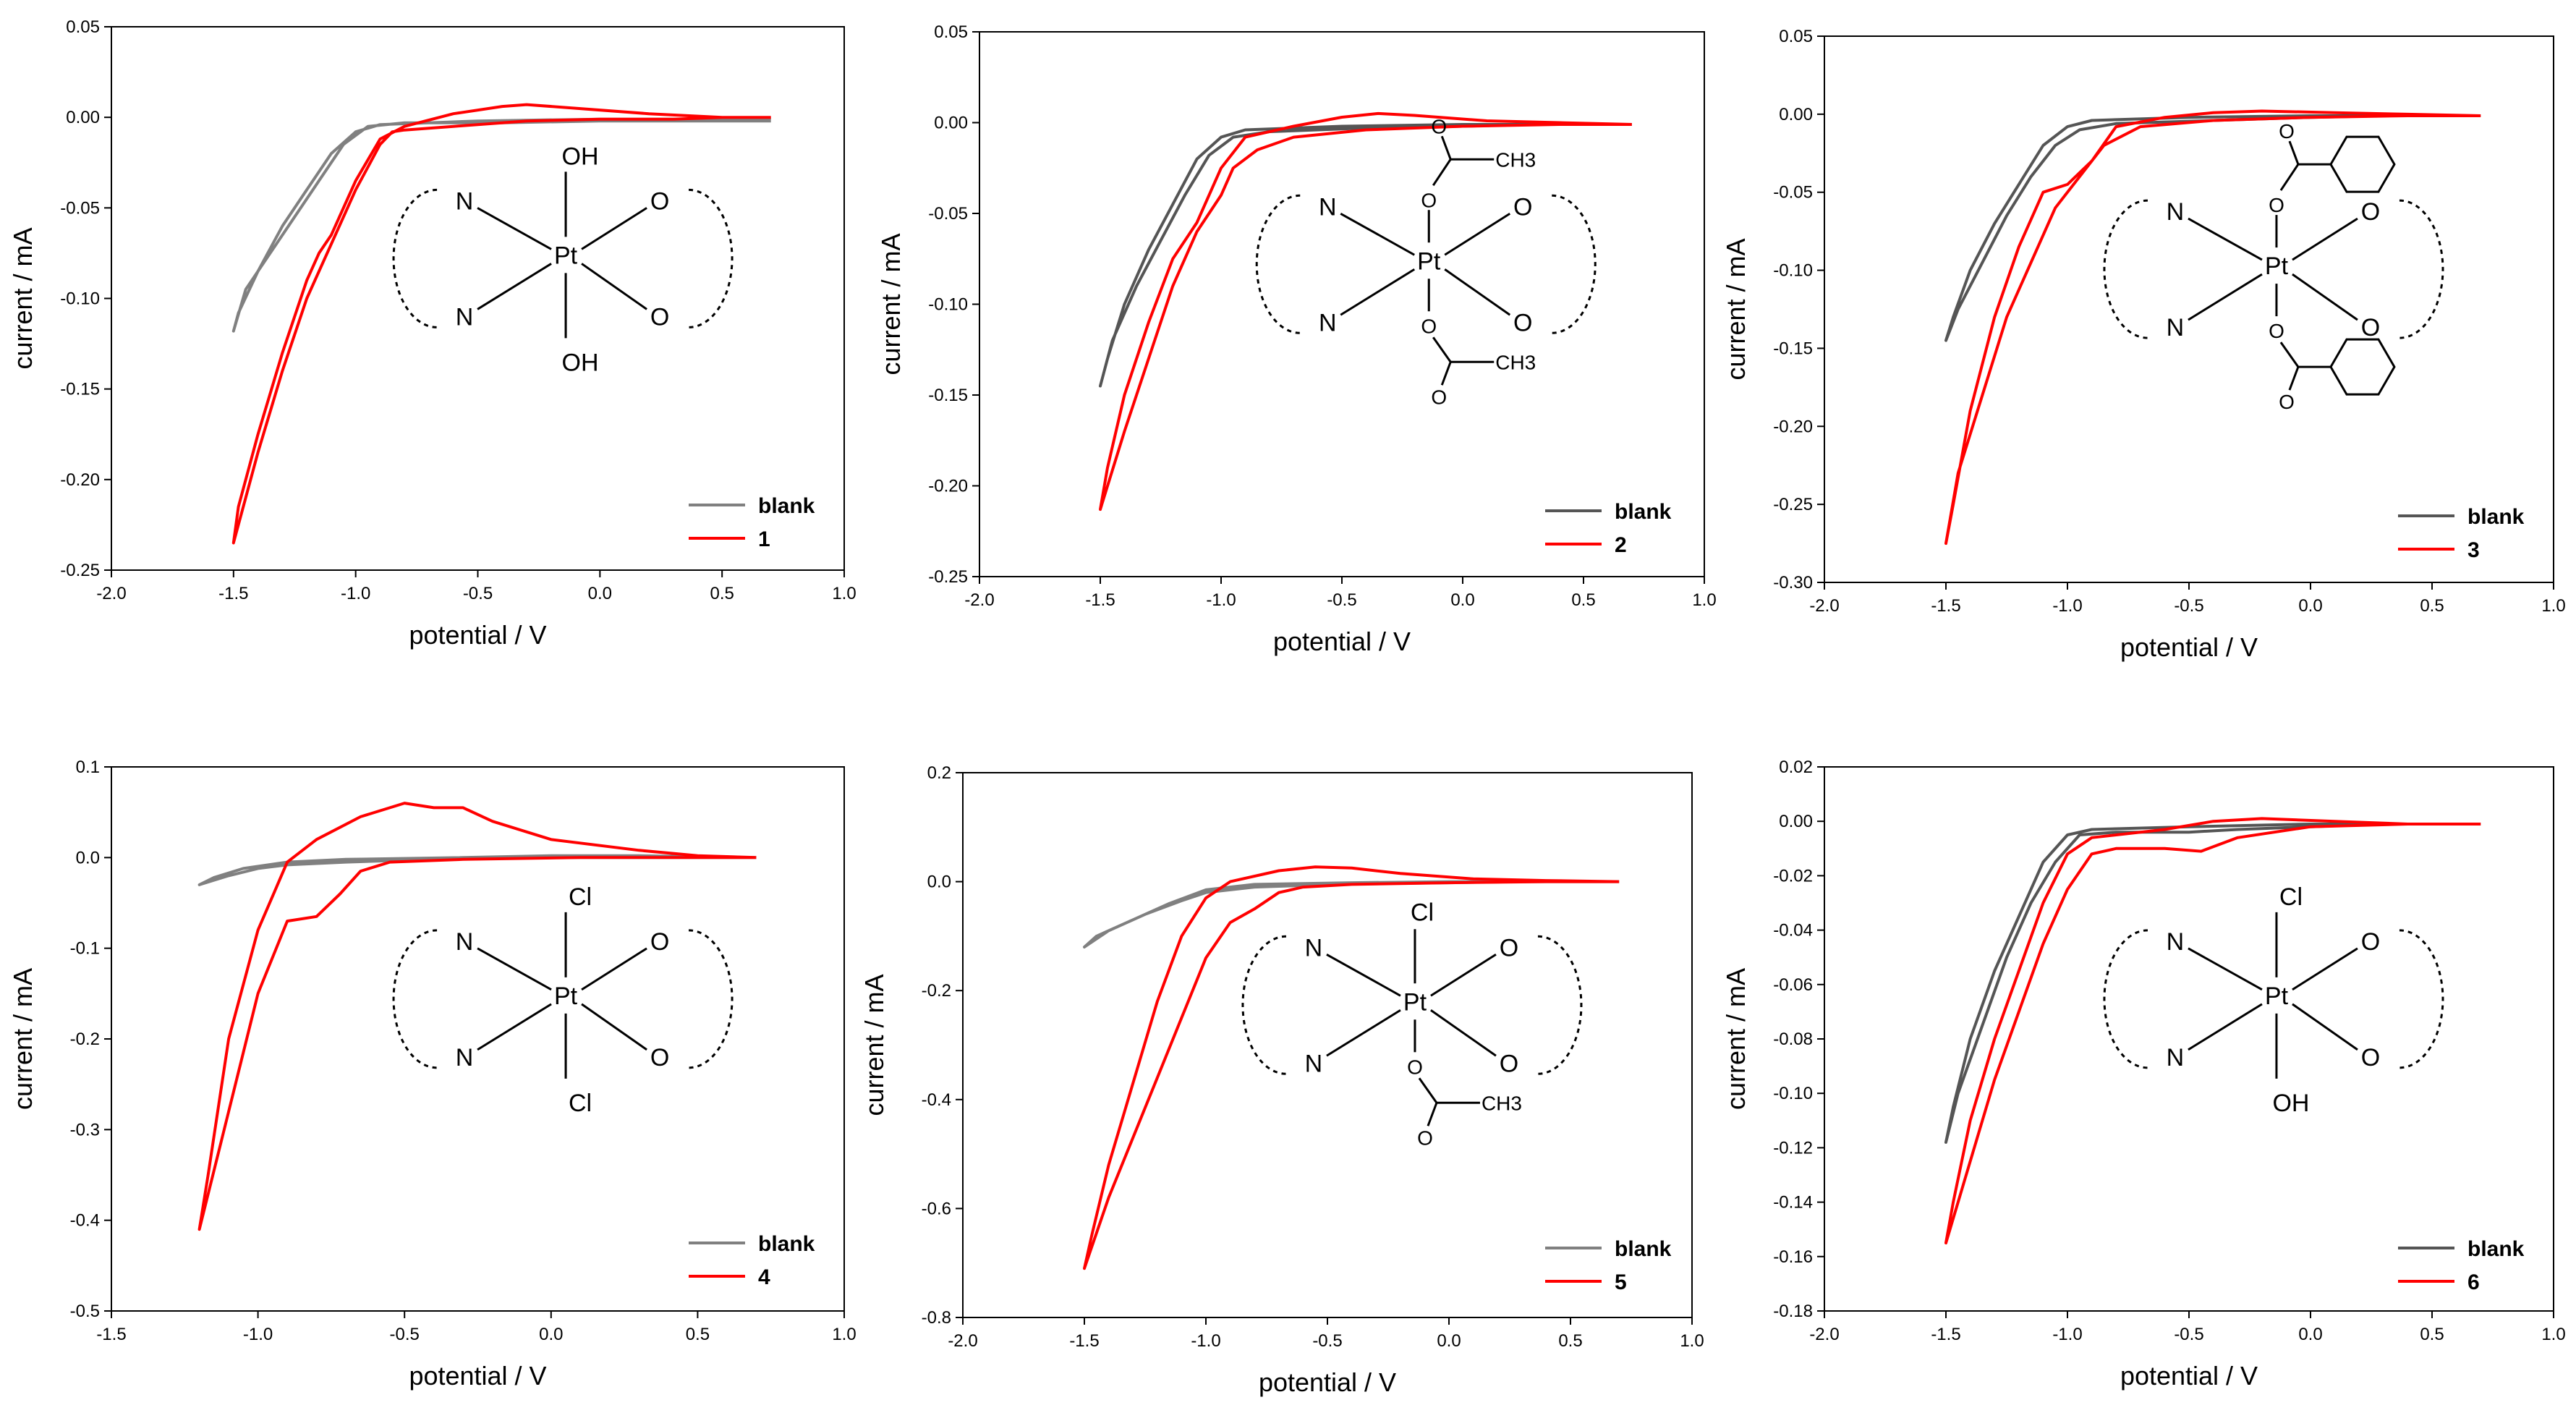 The width and height of the screenshot is (2576, 1426). What do you see at coordinates (1502, 1103) in the screenshot?
I see `methyl-label: CH3` at bounding box center [1502, 1103].